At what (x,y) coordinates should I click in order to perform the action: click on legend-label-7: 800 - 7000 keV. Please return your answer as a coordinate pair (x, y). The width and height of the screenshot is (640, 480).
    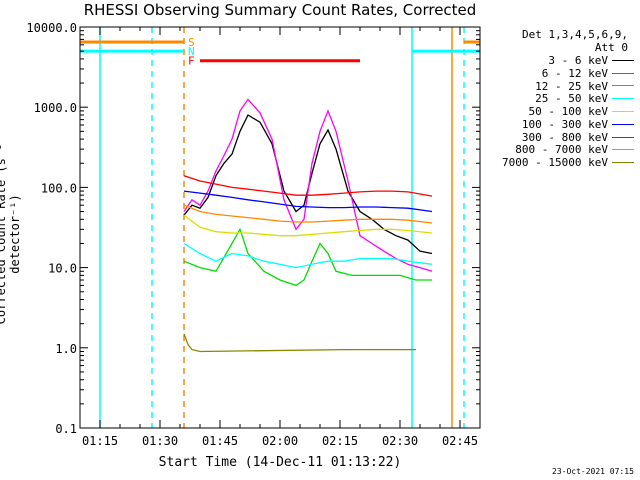
    Looking at the image, I should click on (561, 150).